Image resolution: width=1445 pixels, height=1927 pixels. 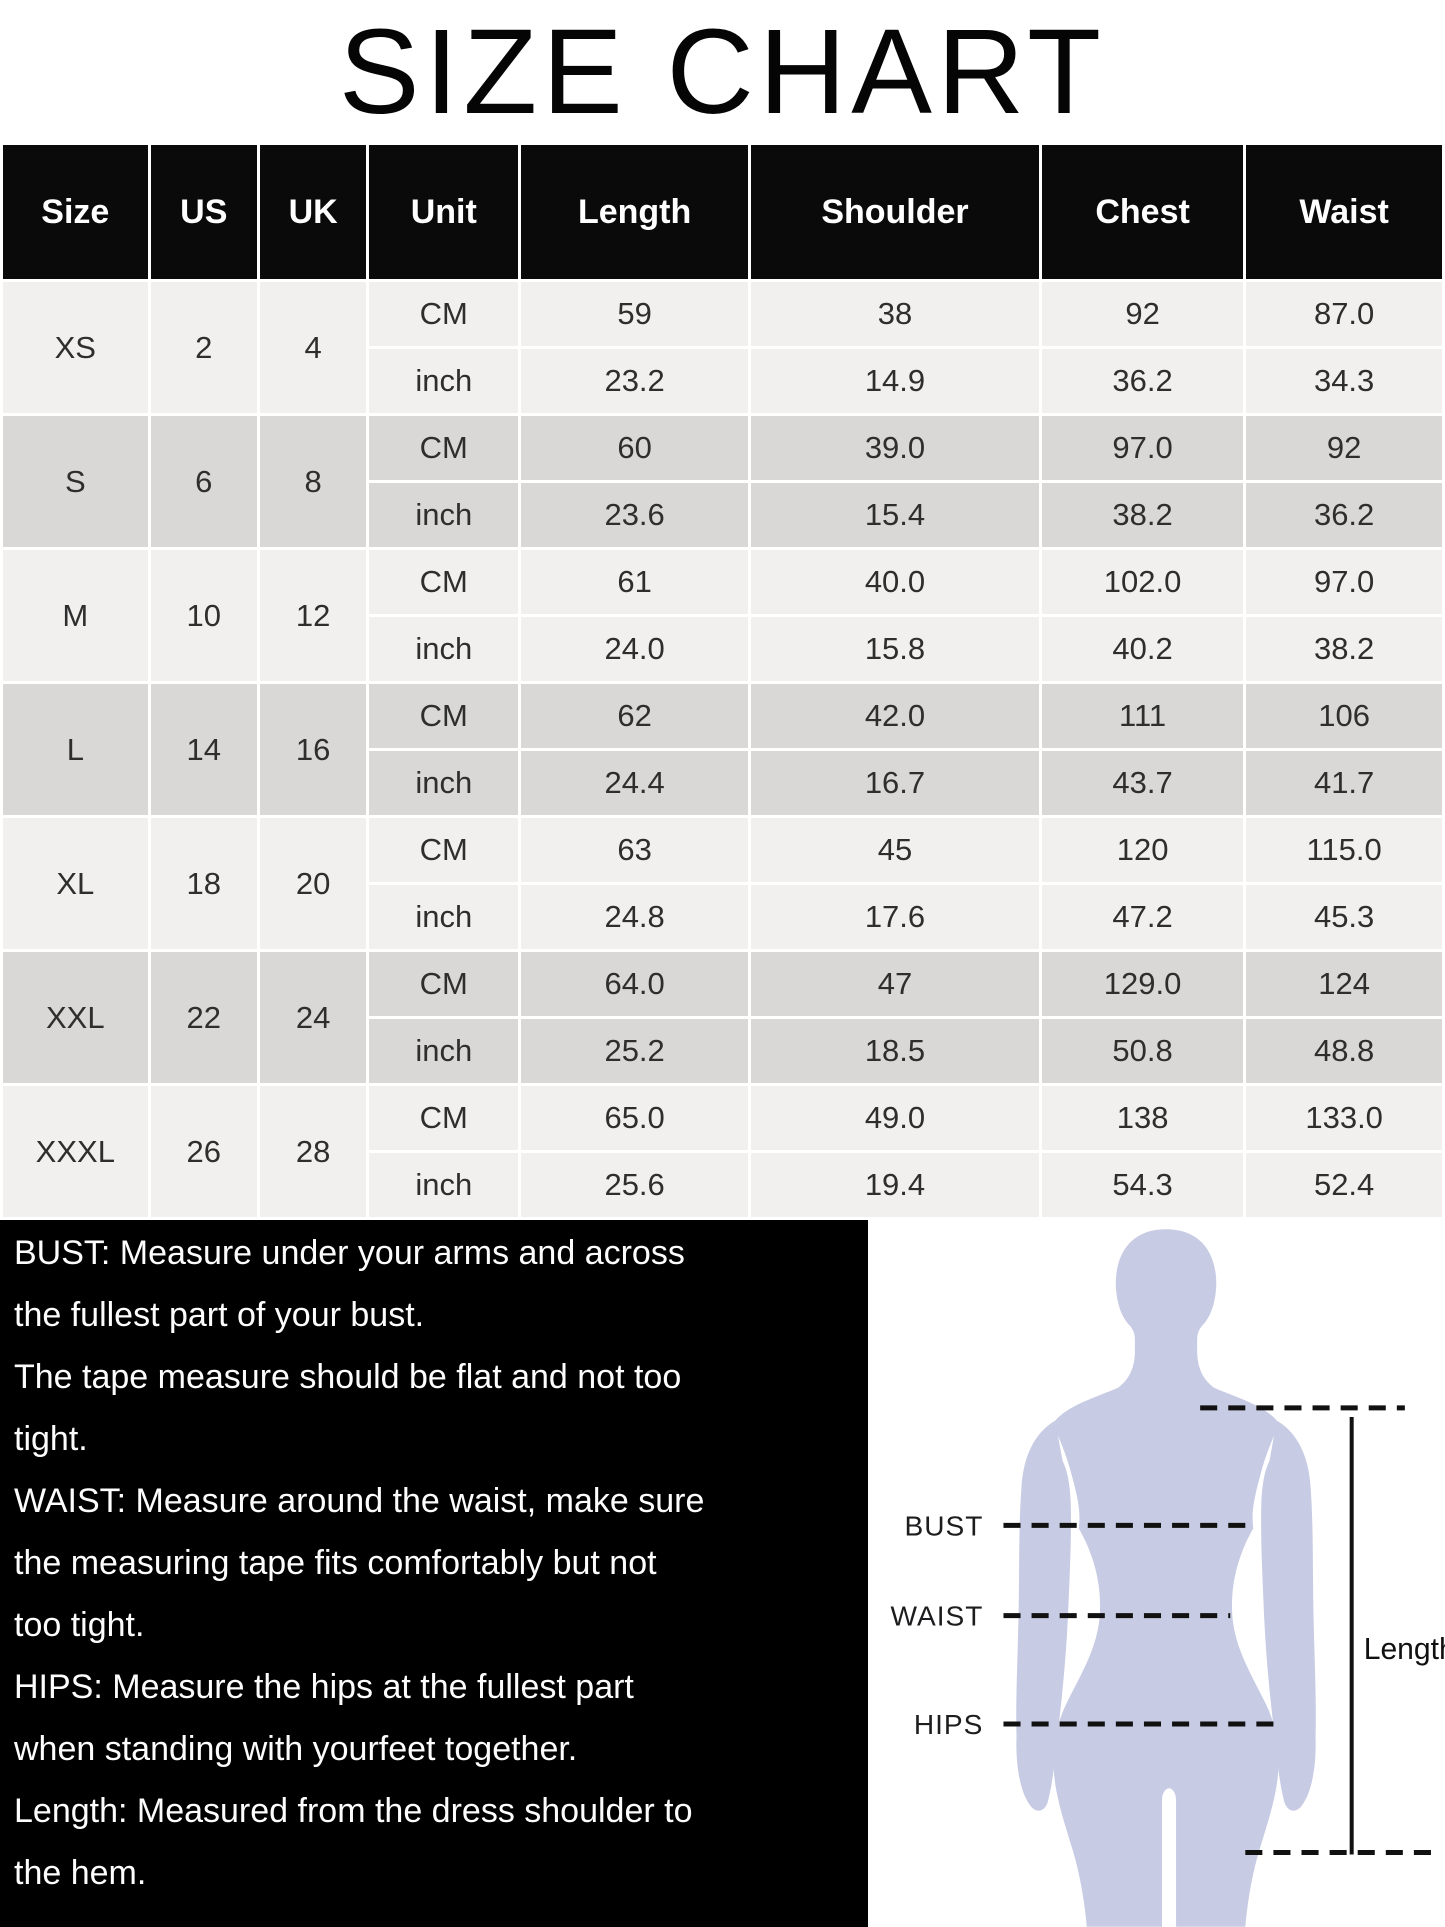 What do you see at coordinates (895, 917) in the screenshot?
I see `measurement-cell: 17.6` at bounding box center [895, 917].